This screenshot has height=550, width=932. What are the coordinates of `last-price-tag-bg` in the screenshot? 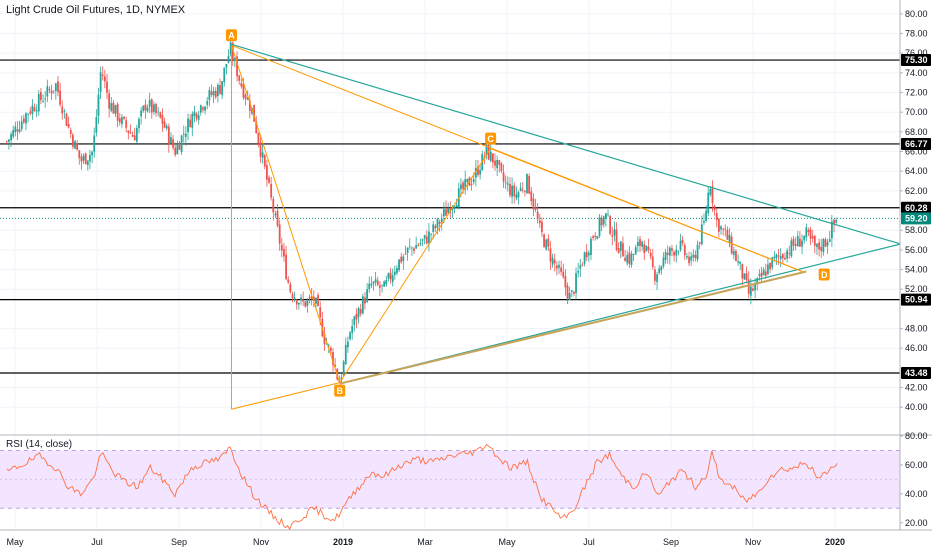 It's located at (916, 218).